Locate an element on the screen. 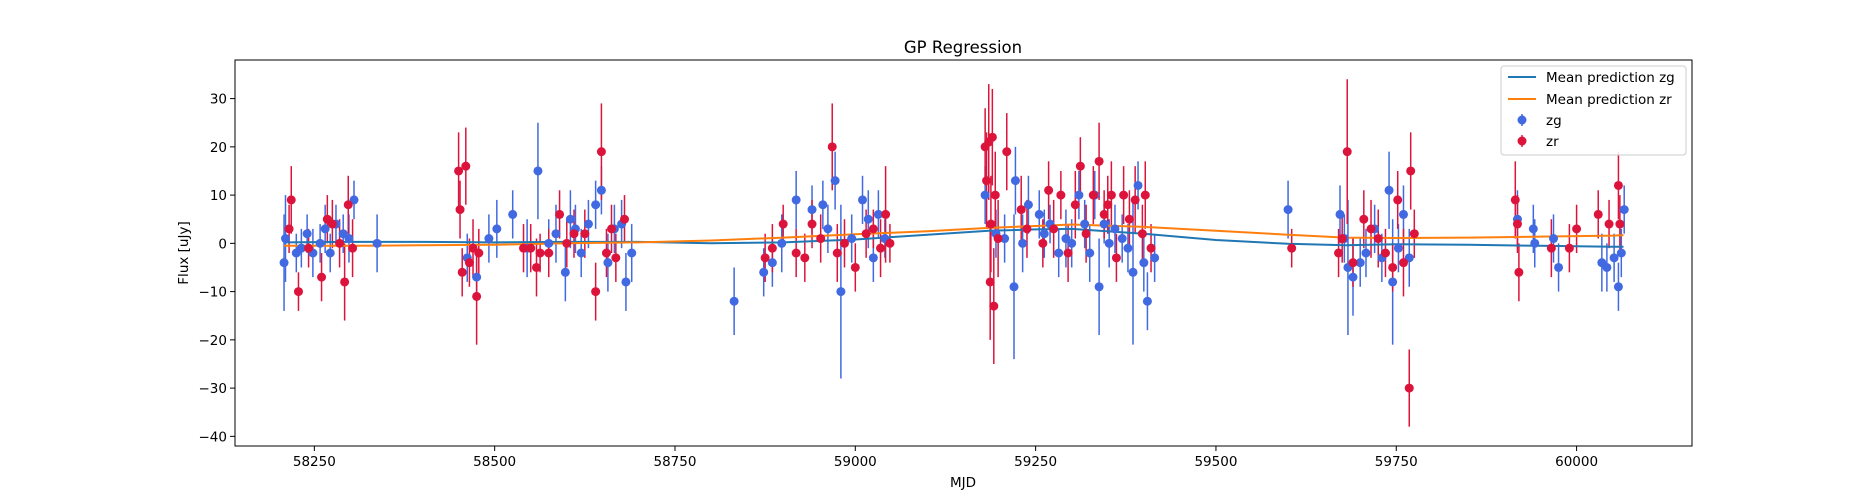 This screenshot has height=500, width=1875. y-tick-label: −30 is located at coordinates (213, 389).